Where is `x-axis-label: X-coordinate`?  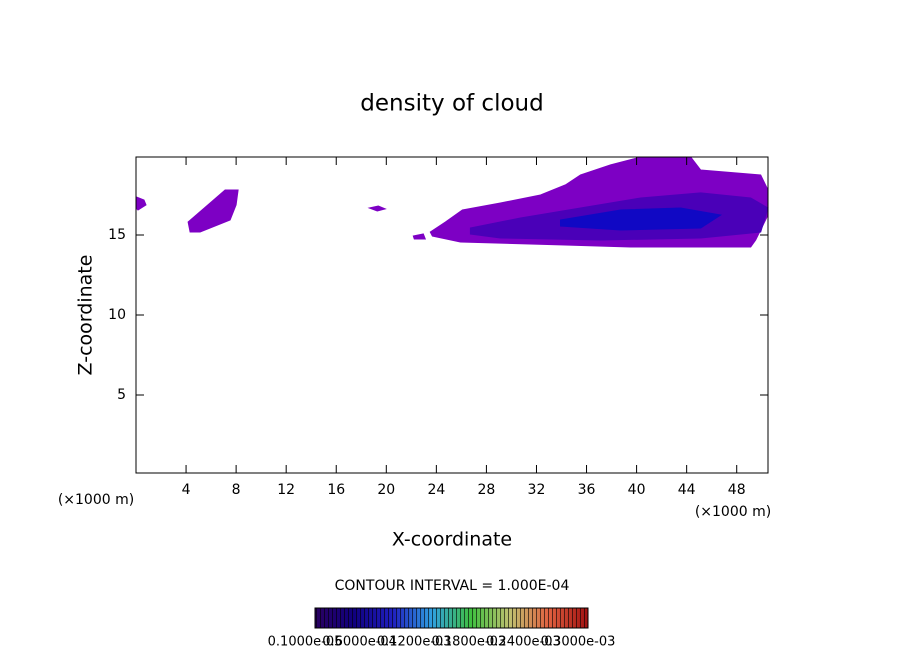
x-axis-label: X-coordinate is located at coordinates (452, 540).